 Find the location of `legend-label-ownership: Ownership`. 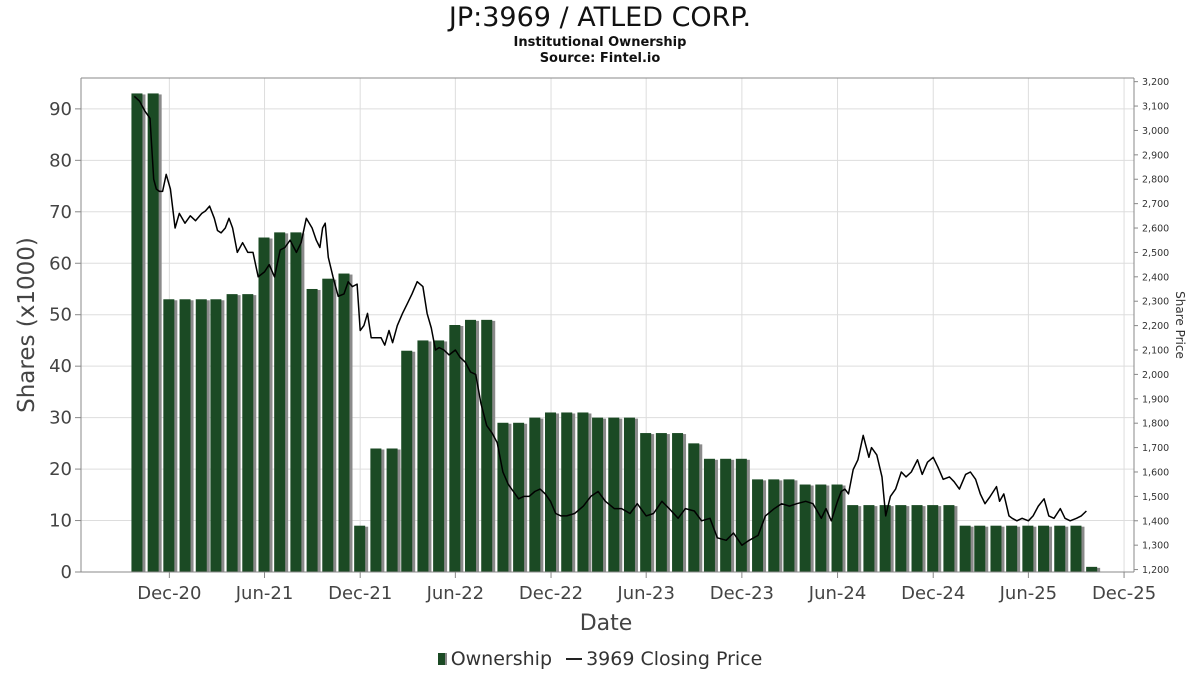

legend-label-ownership: Ownership is located at coordinates (501, 658).